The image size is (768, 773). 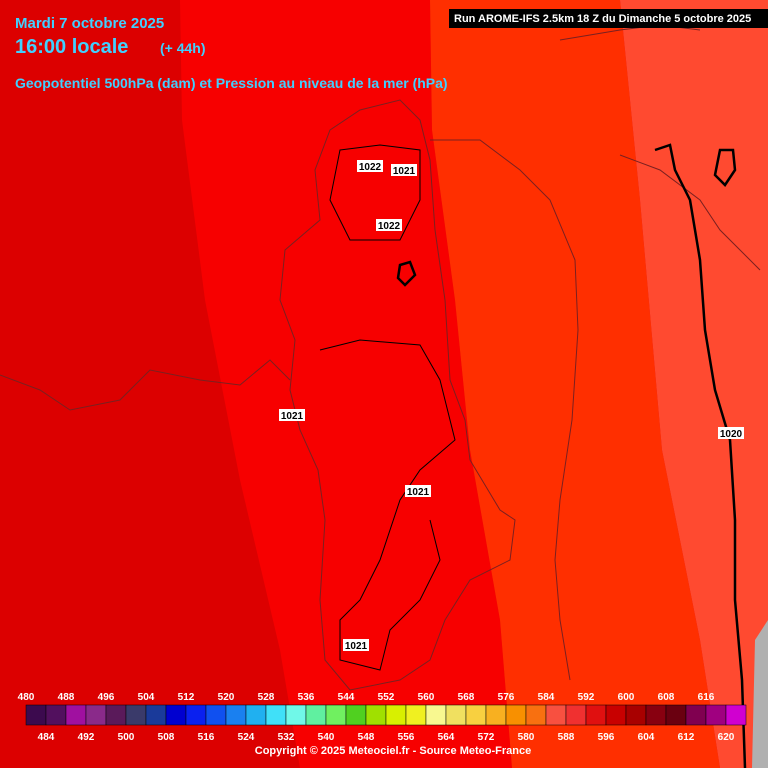 What do you see at coordinates (326, 737) in the screenshot?
I see `legend-label: 540` at bounding box center [326, 737].